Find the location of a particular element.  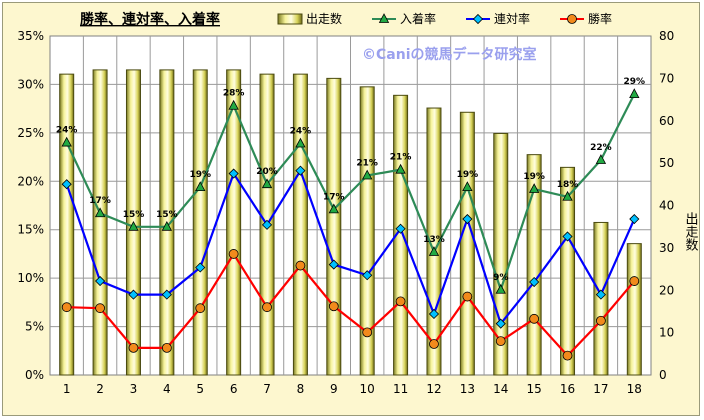

legend-label: 出走数 is located at coordinates (324, 18).